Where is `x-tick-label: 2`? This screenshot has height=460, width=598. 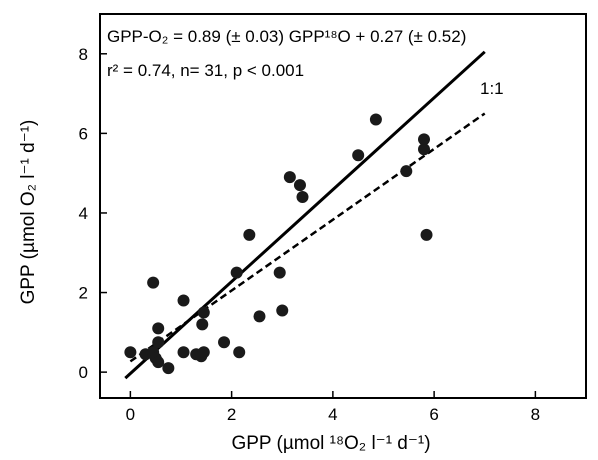 x-tick-label: 2 is located at coordinates (231, 414).